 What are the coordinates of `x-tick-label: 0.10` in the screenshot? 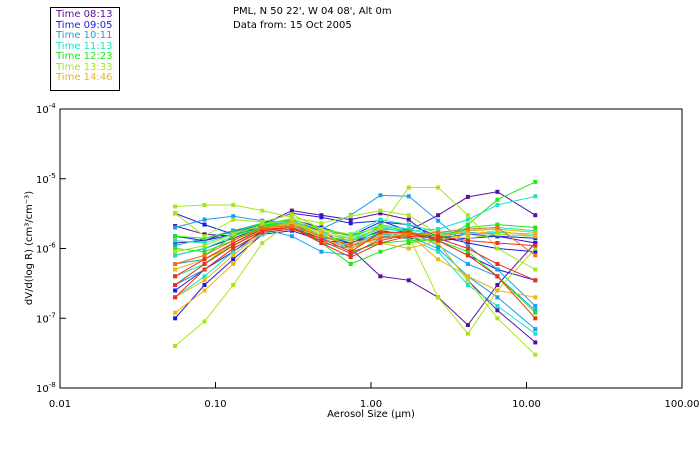 It's located at (215, 404).